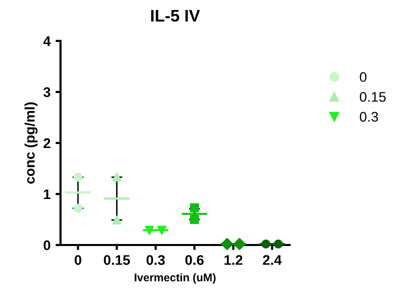 This screenshot has height=301, width=409. Describe the element at coordinates (78, 260) in the screenshot. I see `x-tick-label: 0` at that location.